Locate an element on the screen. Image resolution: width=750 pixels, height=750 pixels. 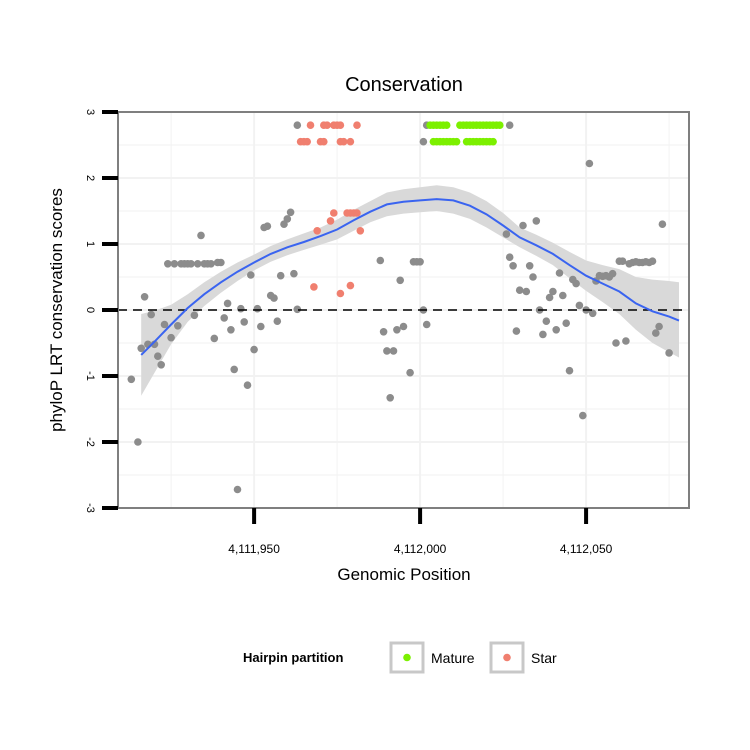
legend-label-star: Star is located at coordinates (544, 658).